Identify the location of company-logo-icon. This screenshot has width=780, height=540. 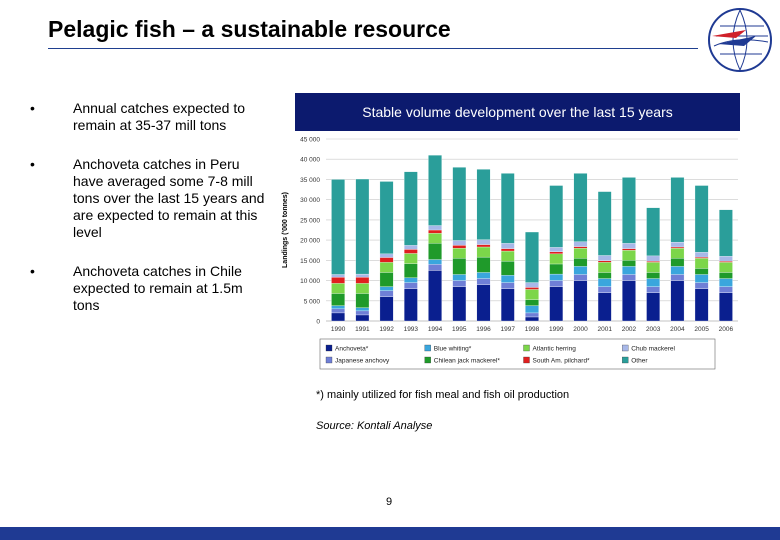
(740, 40).